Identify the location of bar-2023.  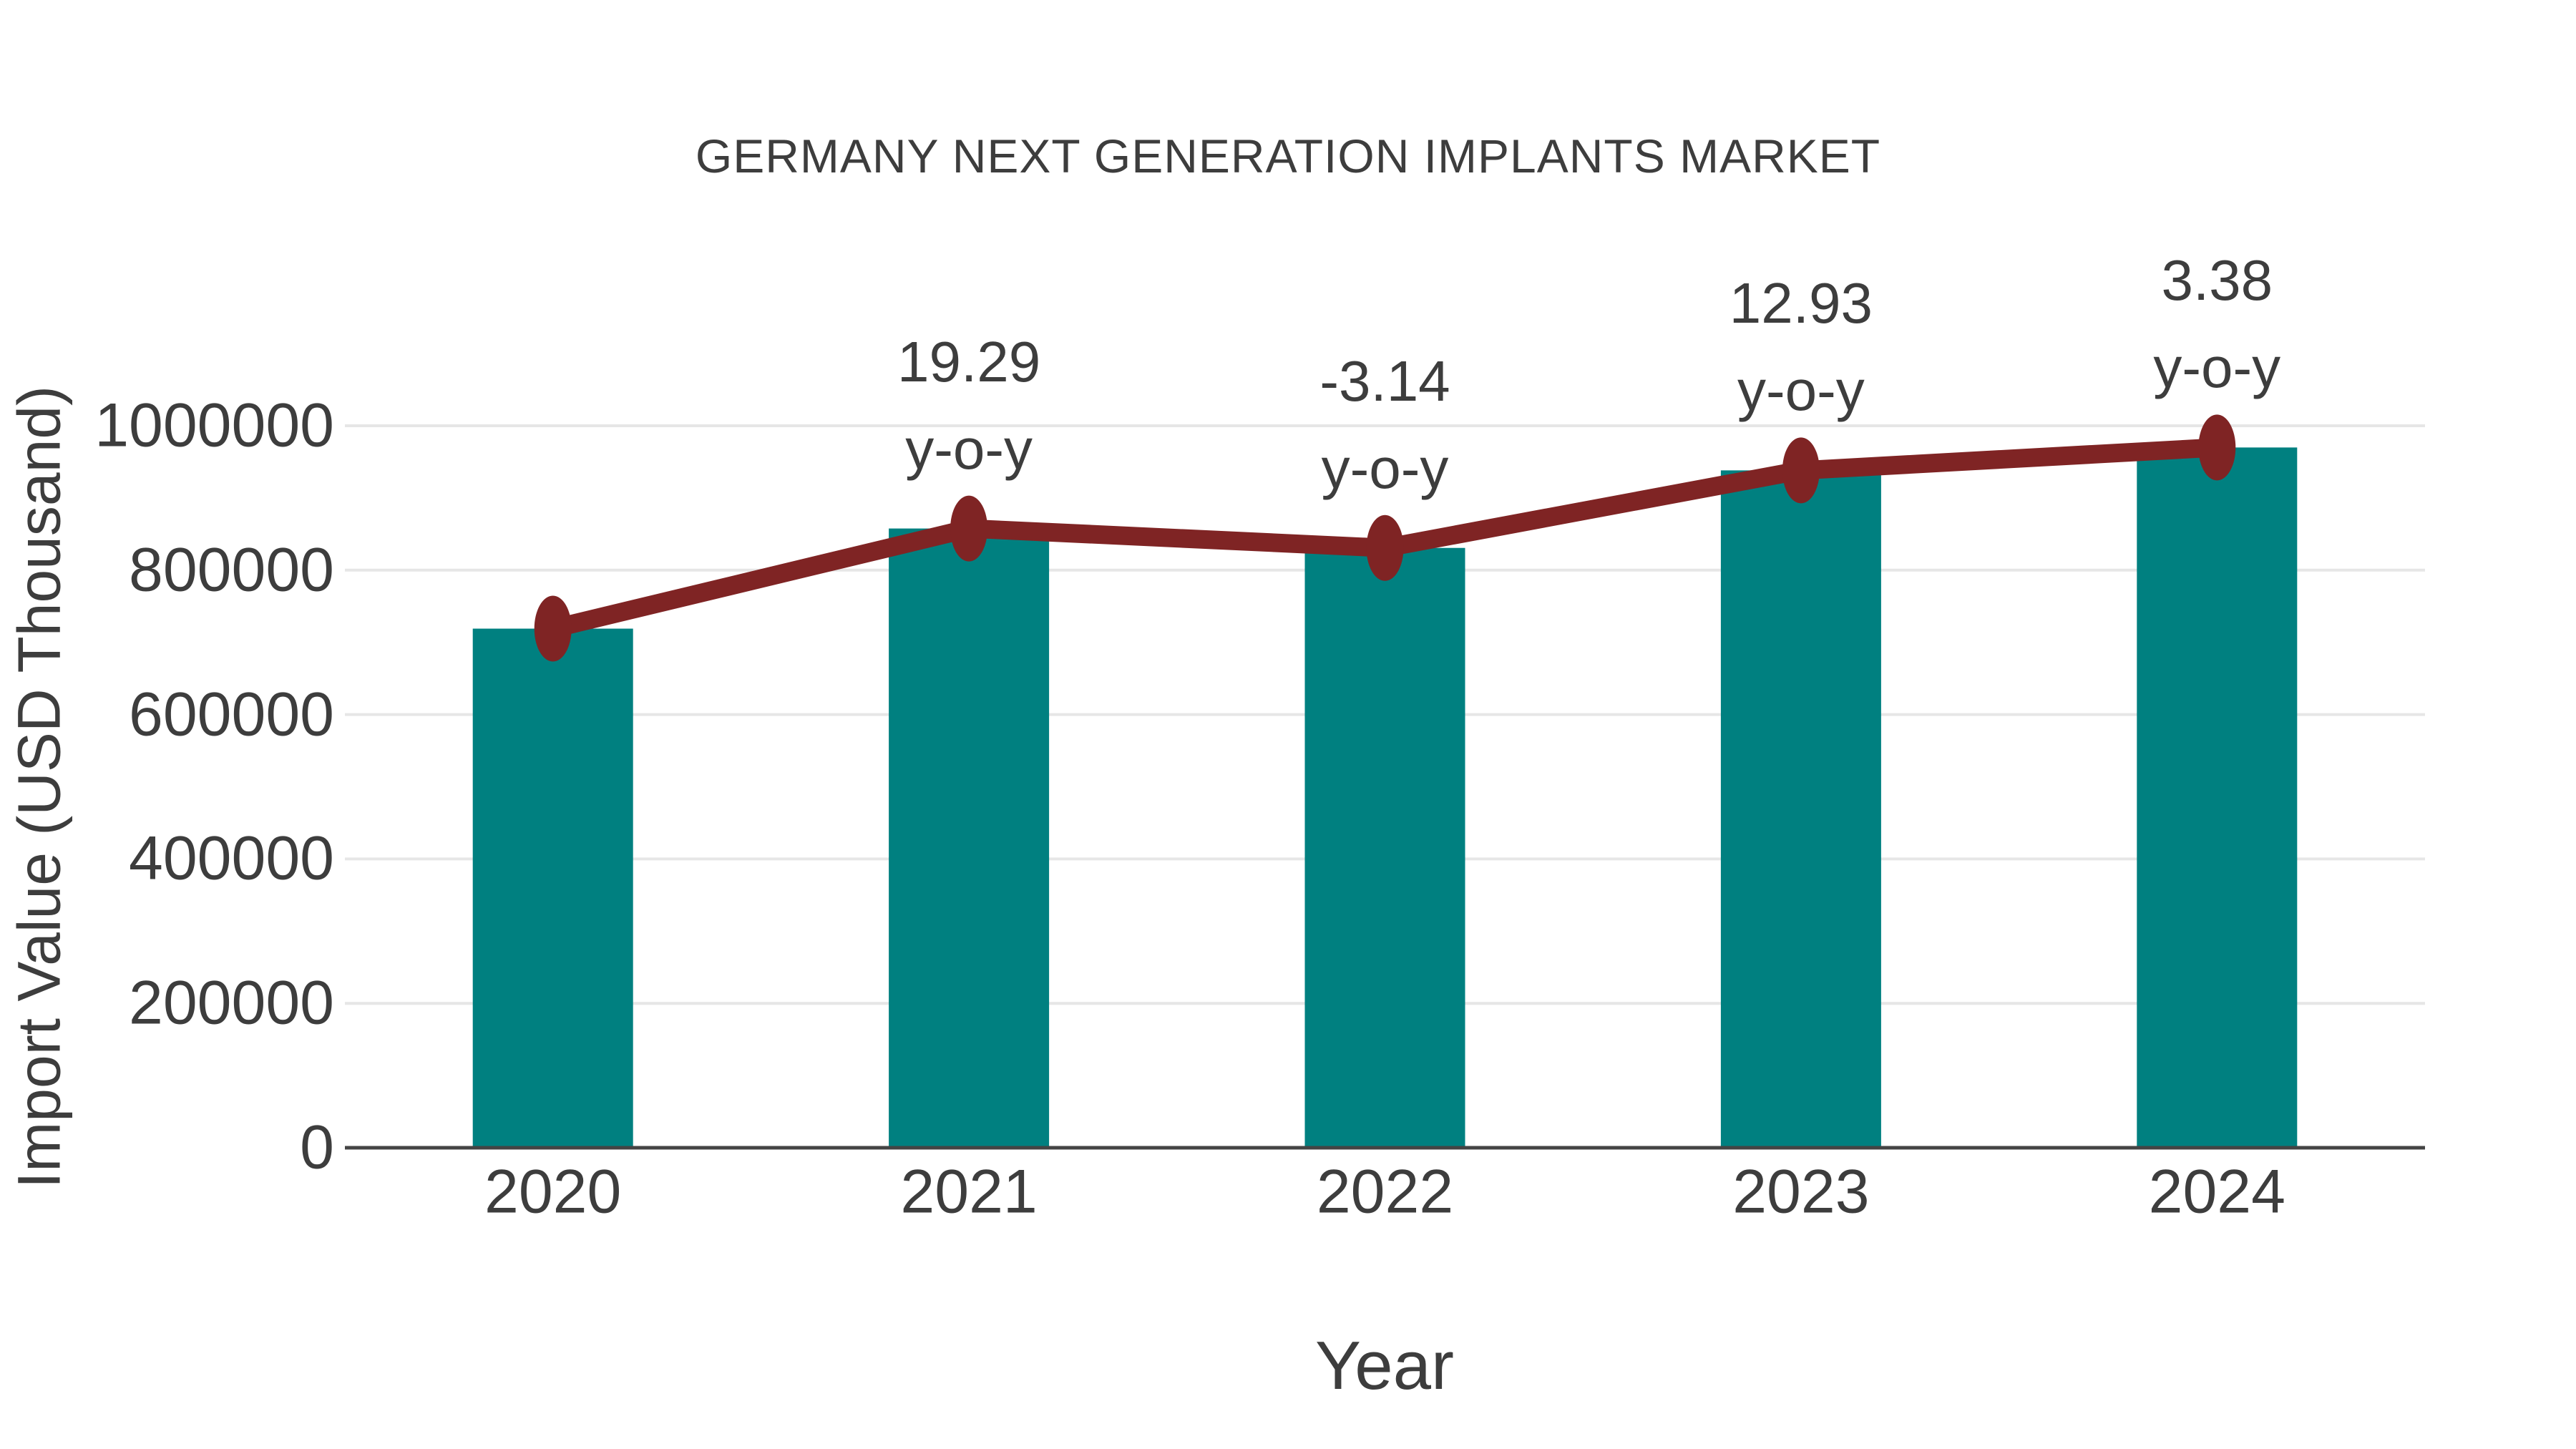
(1800, 809).